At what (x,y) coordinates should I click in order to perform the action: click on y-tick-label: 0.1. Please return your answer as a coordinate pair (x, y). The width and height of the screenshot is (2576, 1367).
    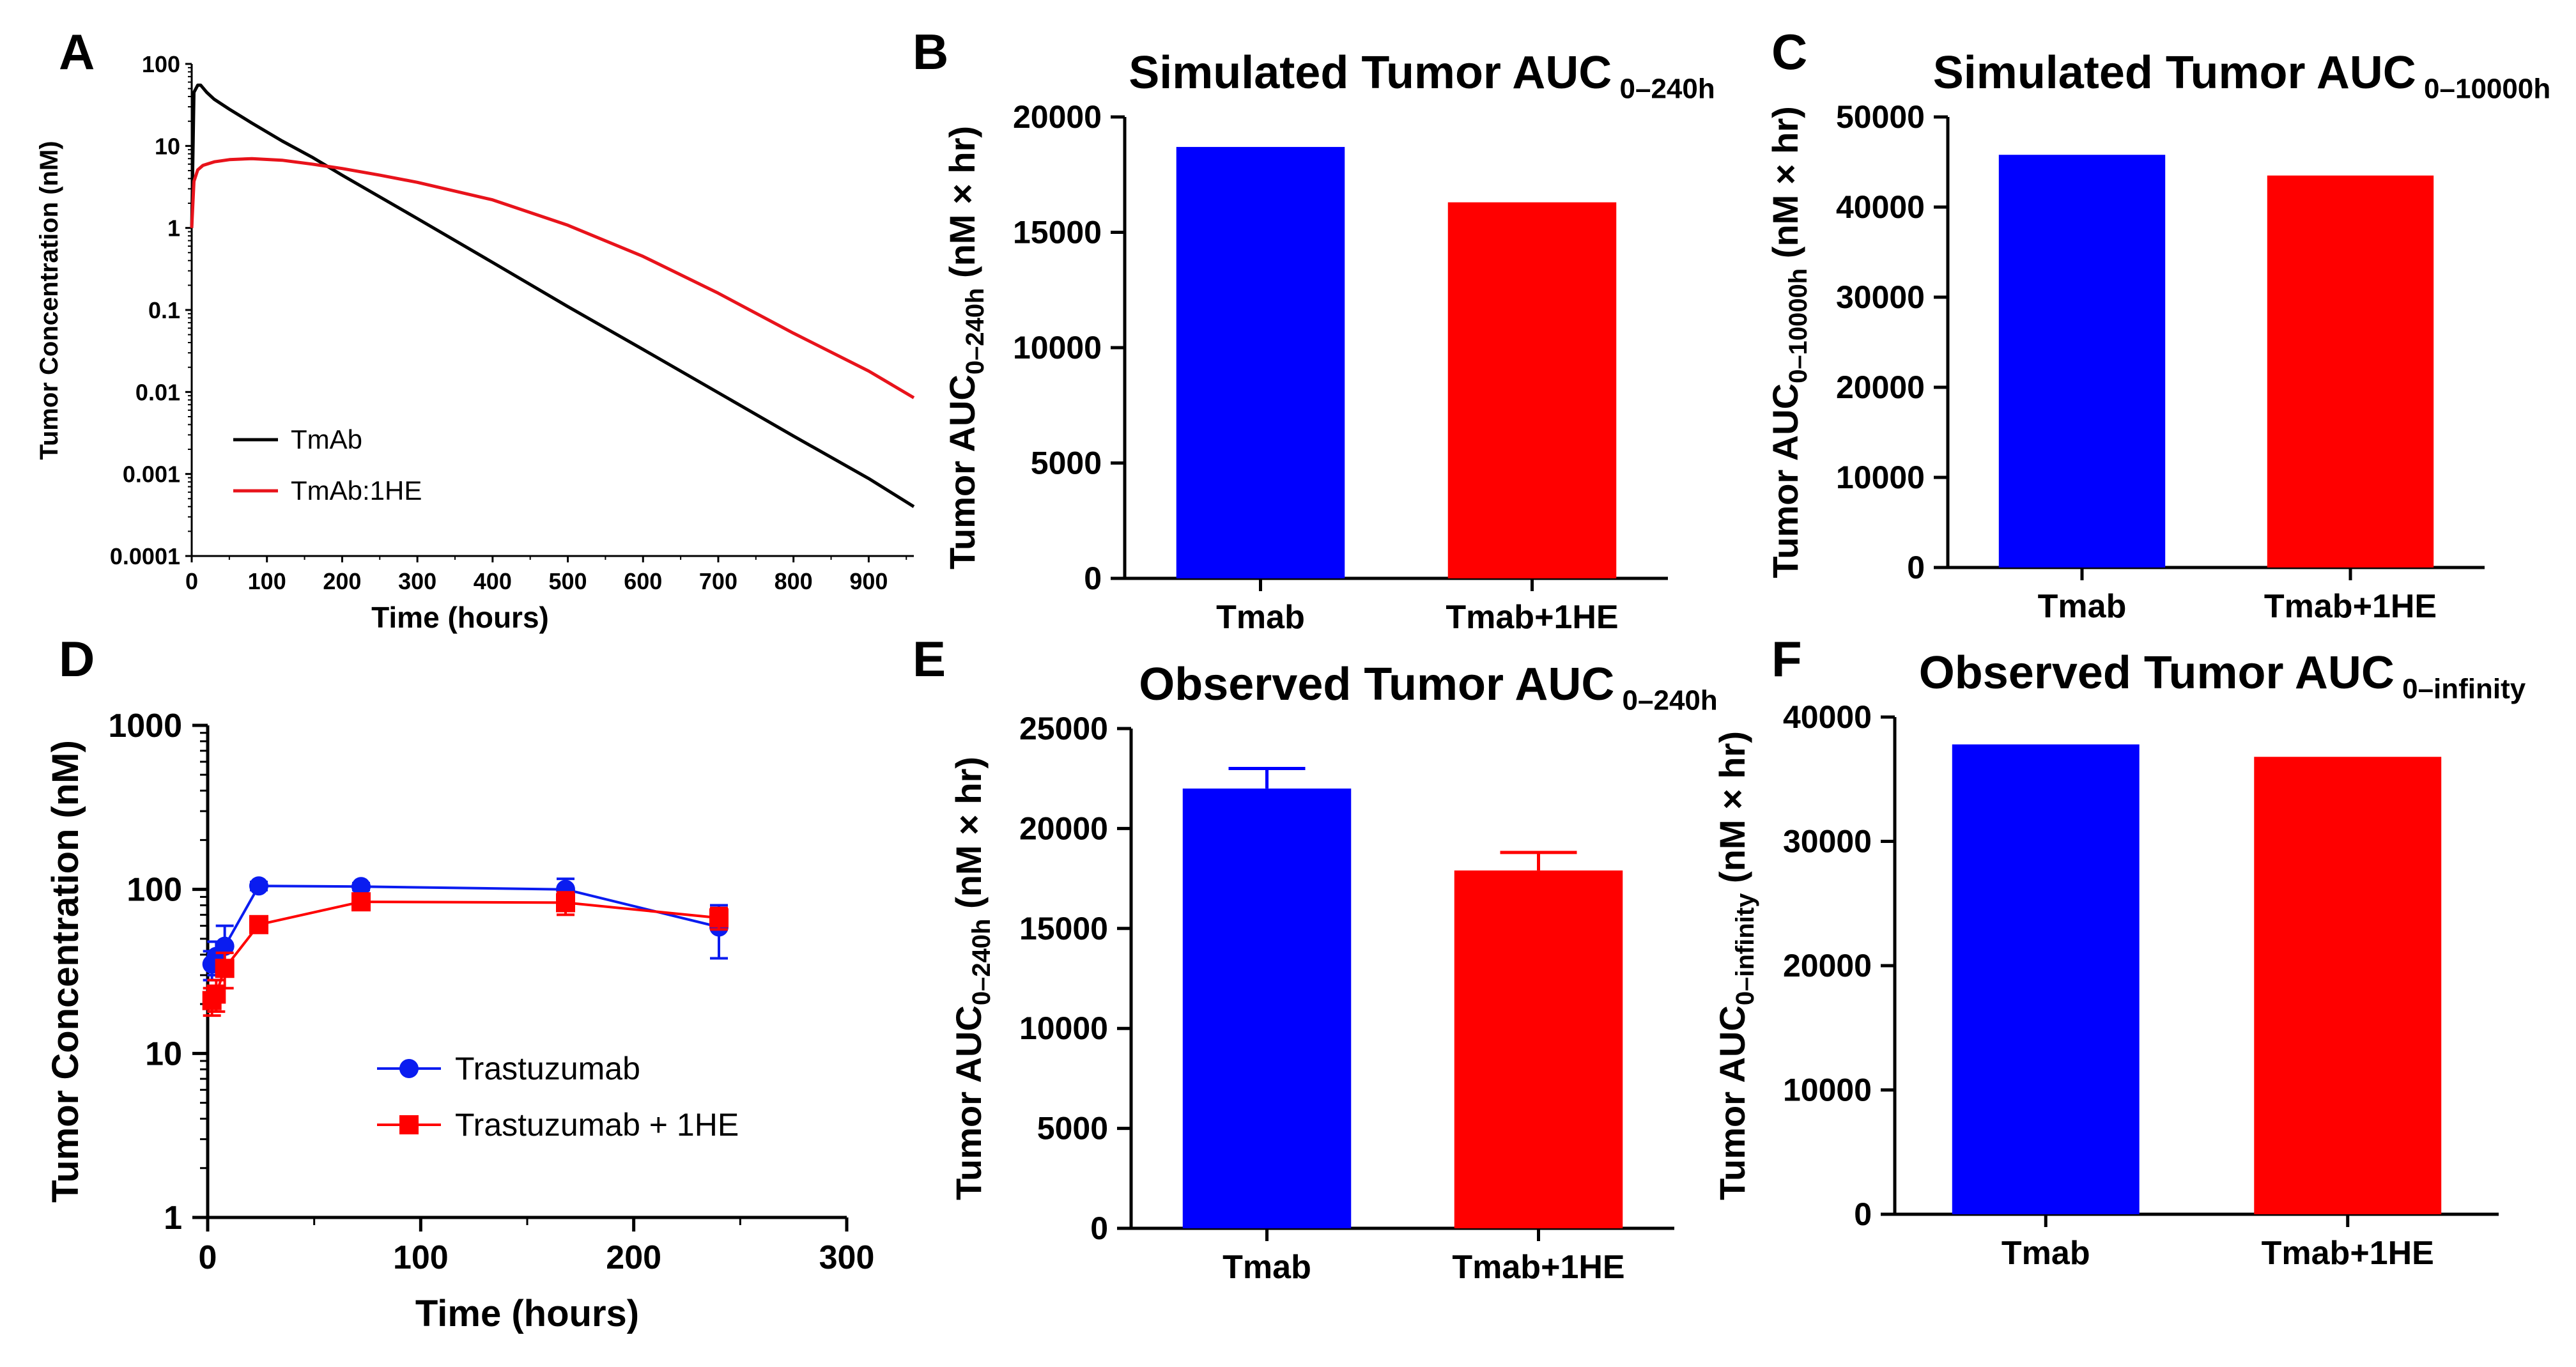
    Looking at the image, I should click on (164, 310).